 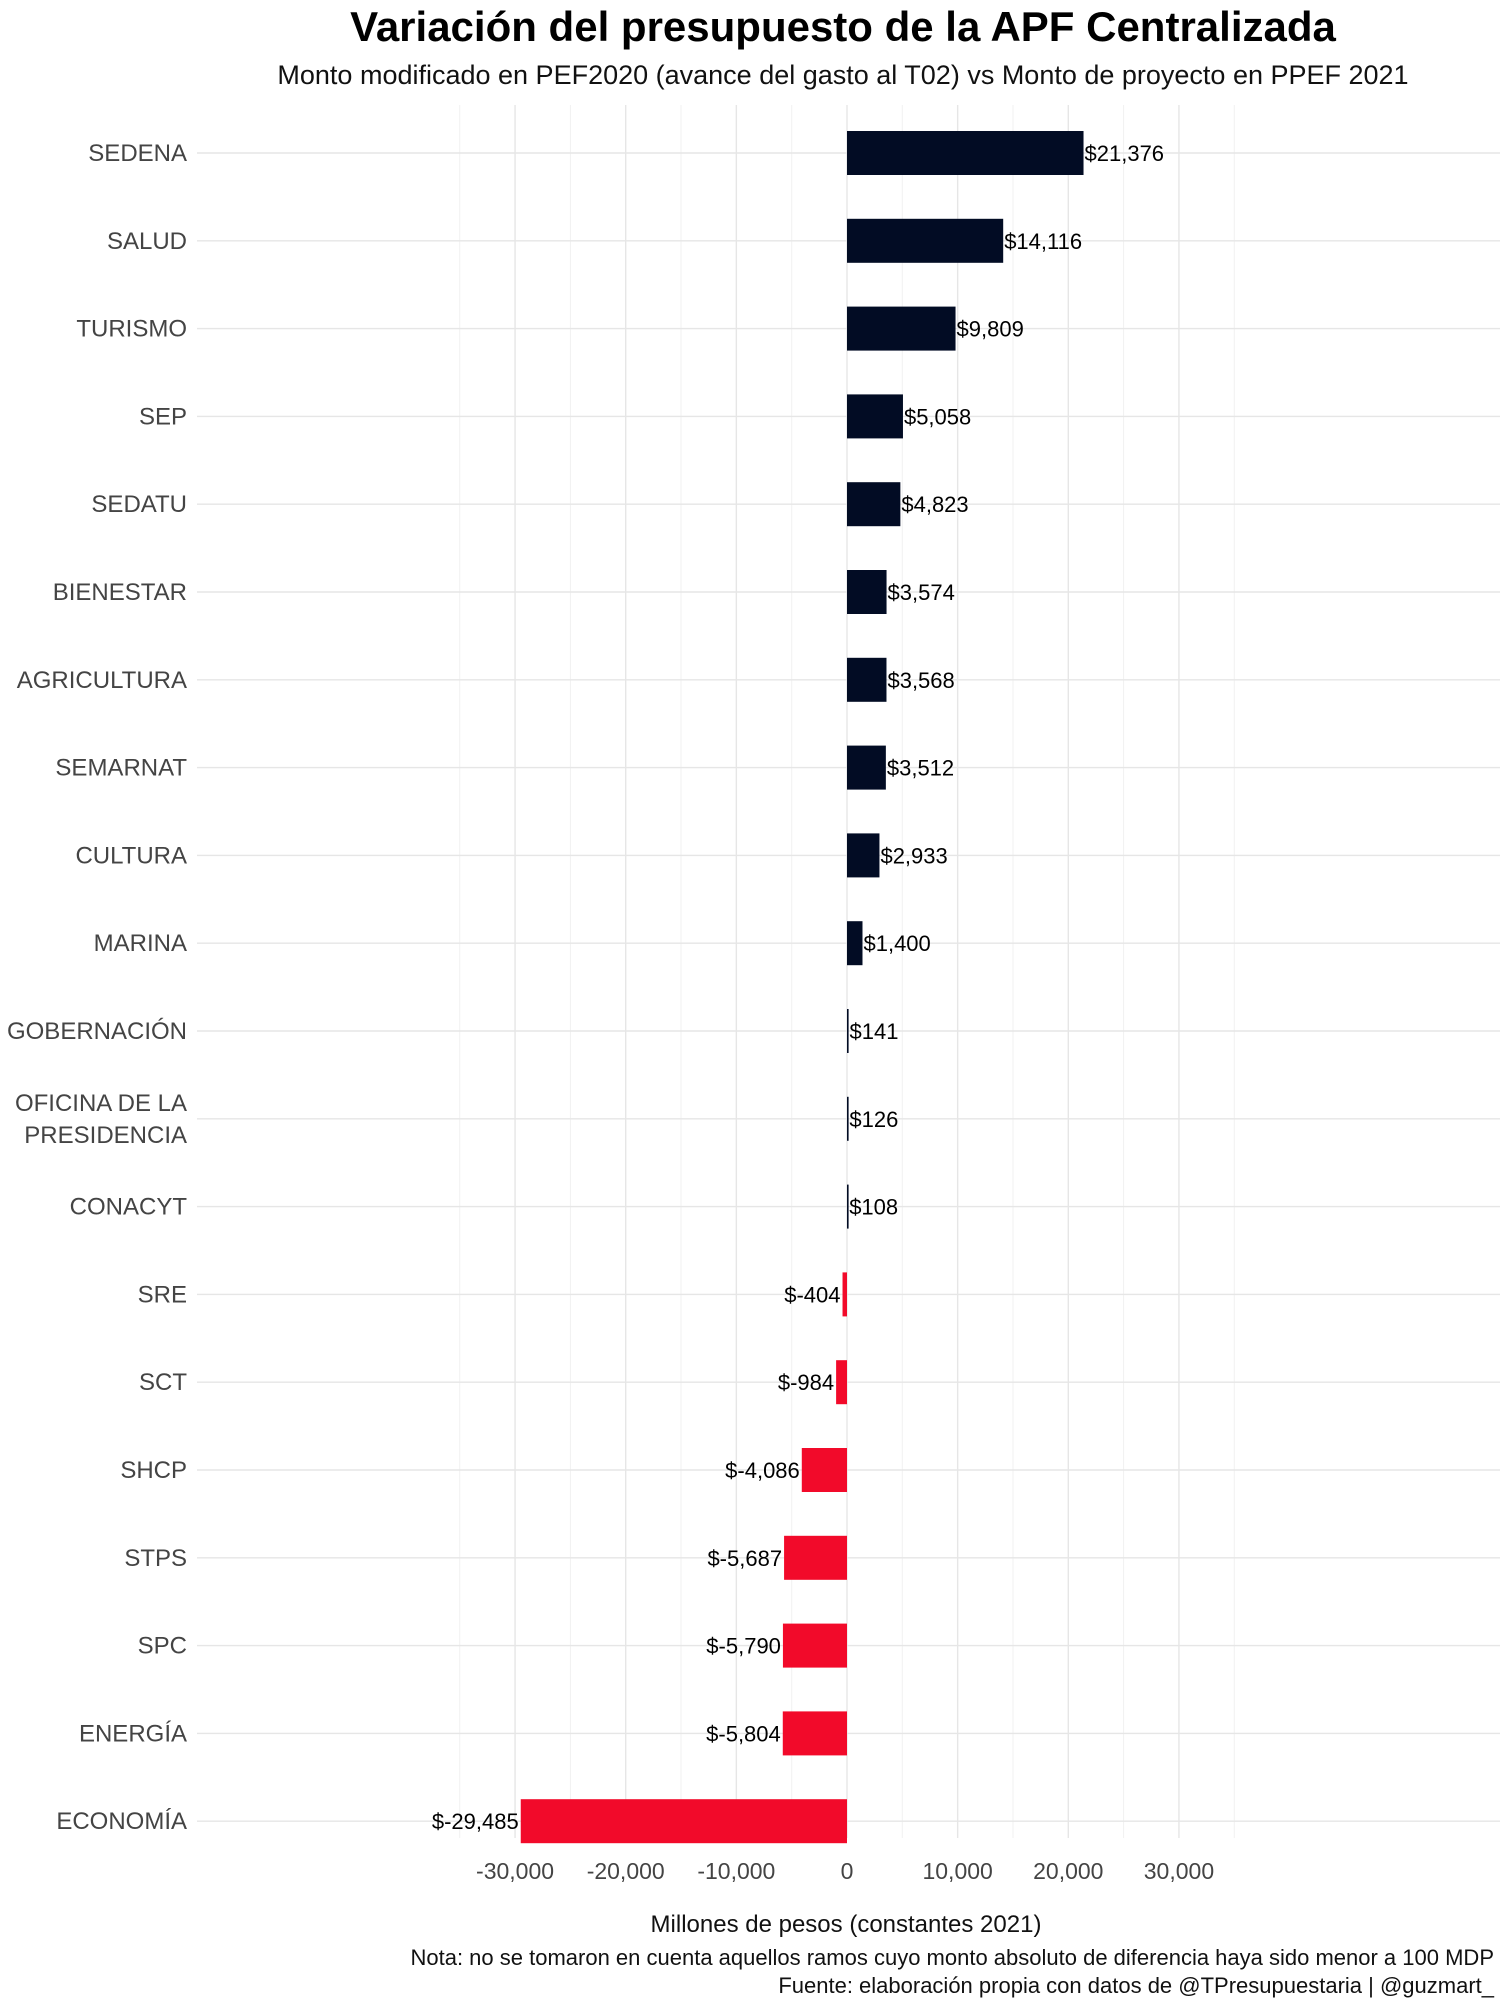 What do you see at coordinates (121, 768) in the screenshot?
I see `category-label: SEMARNAT` at bounding box center [121, 768].